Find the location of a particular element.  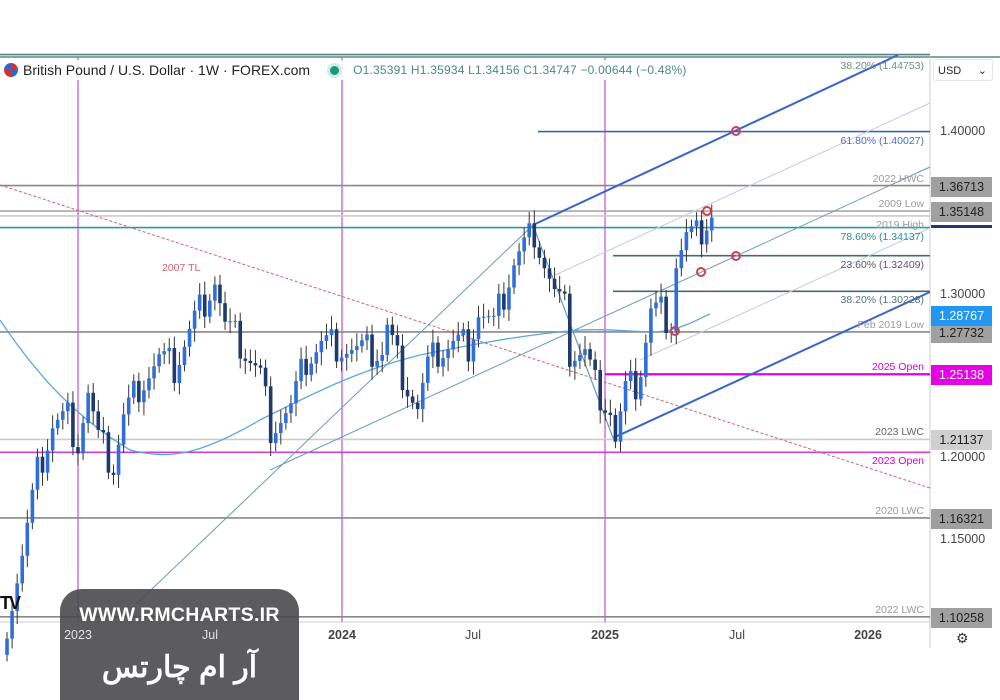

price-tag: 1.21137 is located at coordinates (961, 440).